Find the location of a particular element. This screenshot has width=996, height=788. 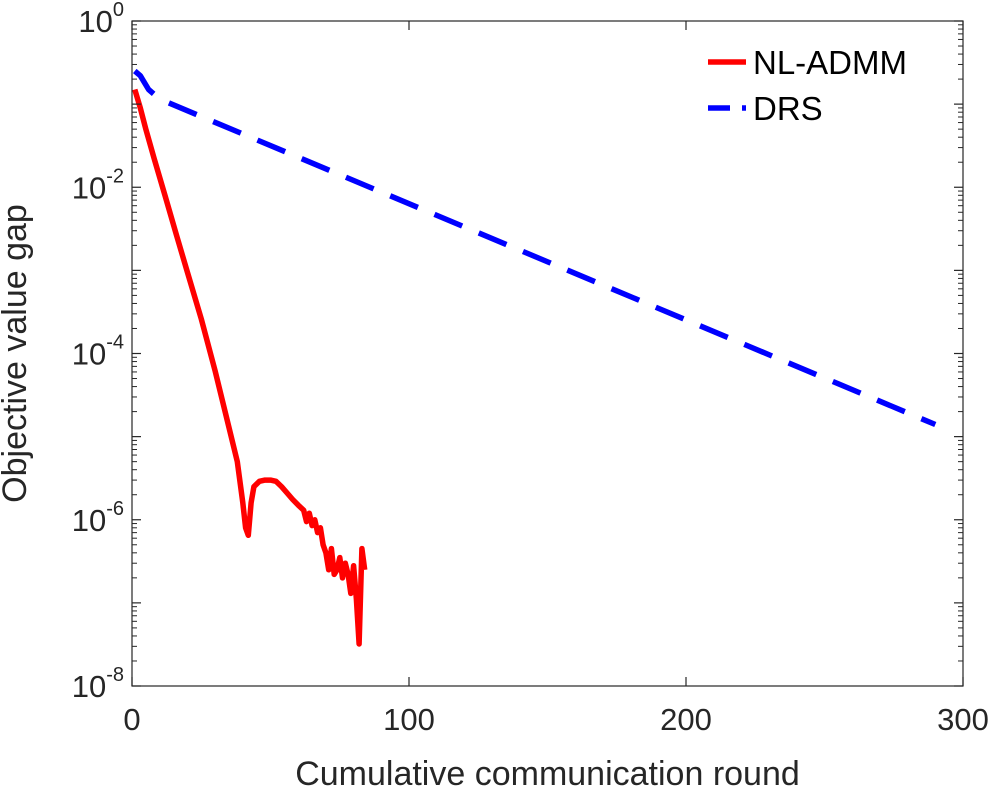

legend-label-nl-admm: NL-ADMM is located at coordinates (830, 62).